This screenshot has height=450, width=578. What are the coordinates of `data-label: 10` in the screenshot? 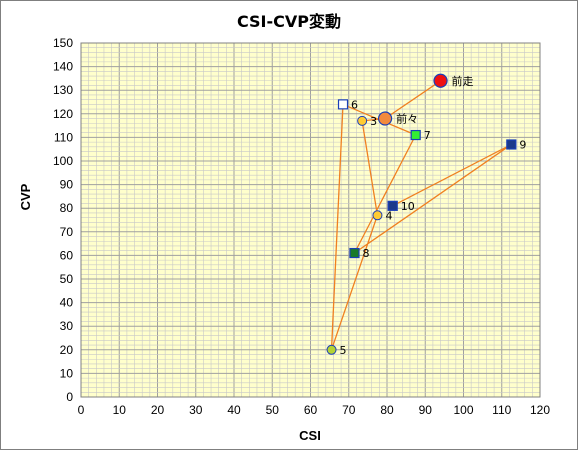 It's located at (408, 206).